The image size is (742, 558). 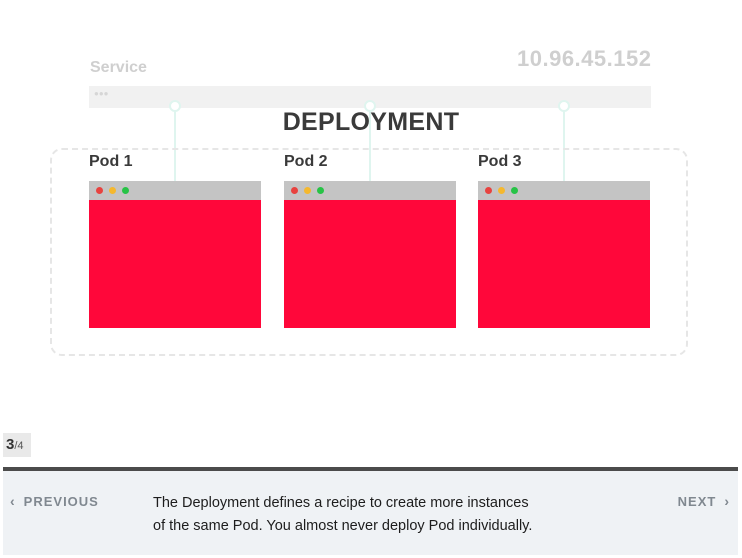 What do you see at coordinates (564, 190) in the screenshot?
I see `pod-3-titlebar` at bounding box center [564, 190].